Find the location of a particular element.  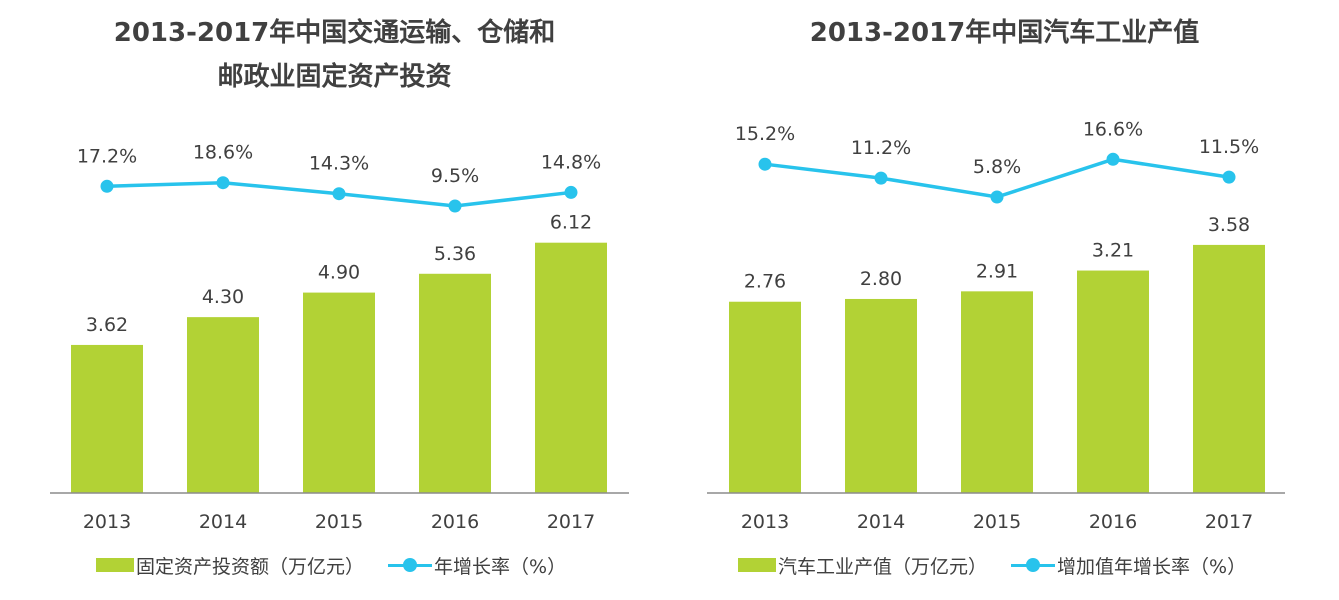

bar-label-2017: 6.12 is located at coordinates (571, 223).